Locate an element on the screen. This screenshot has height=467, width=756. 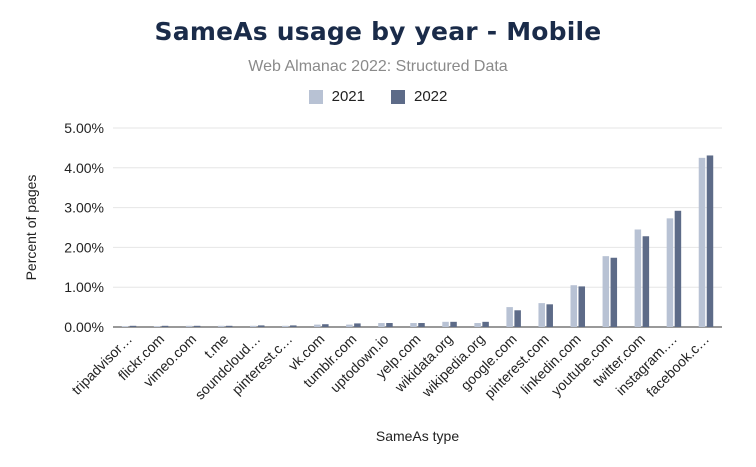
legend-item-2021: 2021 is located at coordinates (336, 96).